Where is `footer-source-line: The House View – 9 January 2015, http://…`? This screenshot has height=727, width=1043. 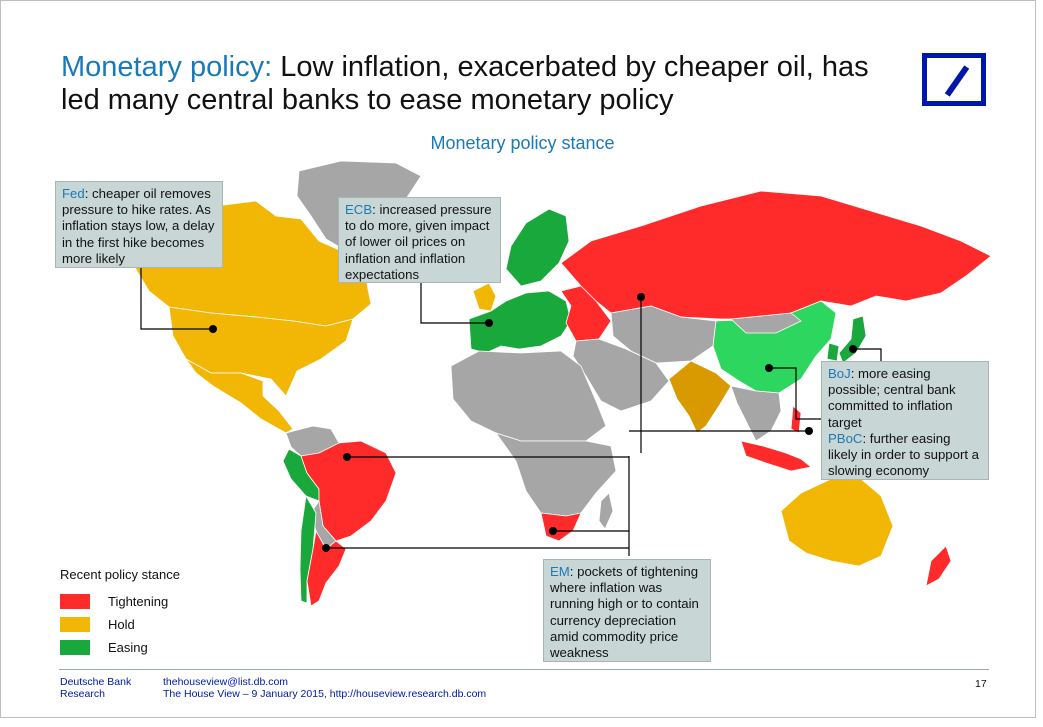 footer-source-line: The House View – 9 January 2015, http://… is located at coordinates (325, 694).